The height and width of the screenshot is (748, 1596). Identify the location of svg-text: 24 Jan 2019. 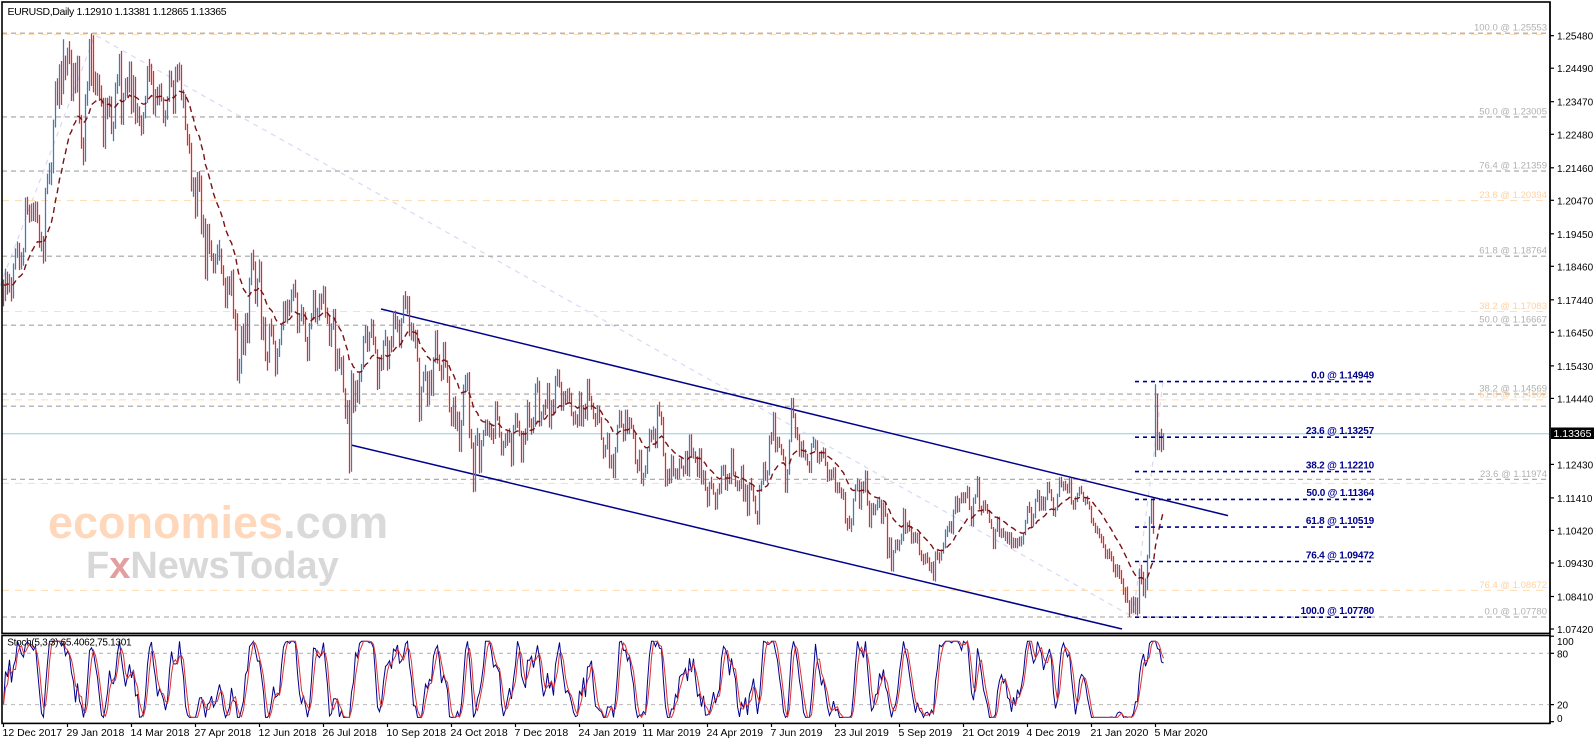
(608, 733).